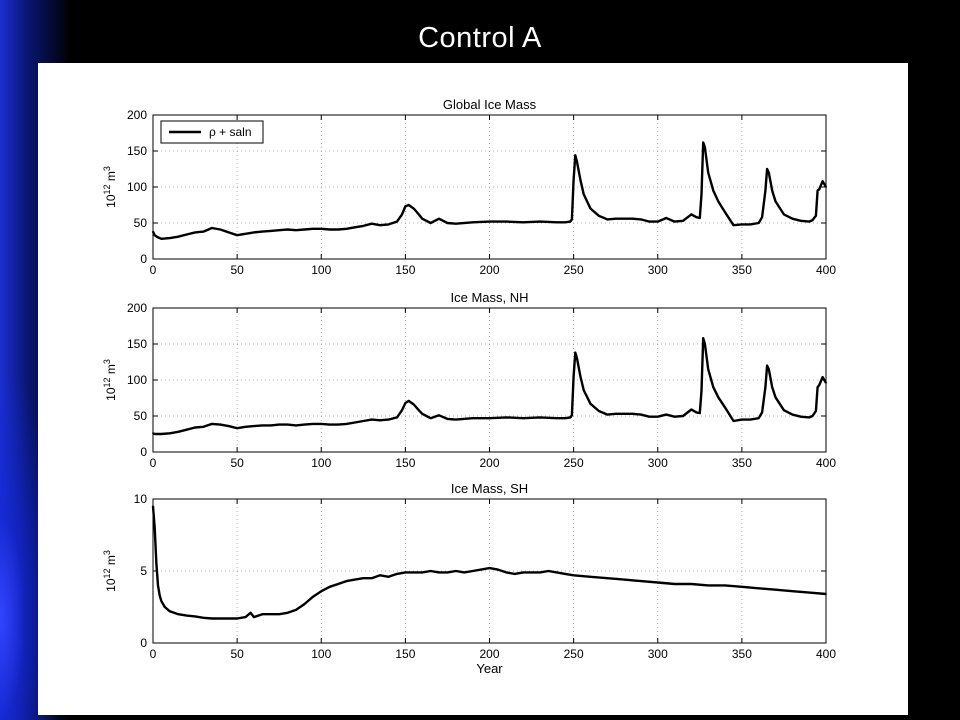 The image size is (960, 720). What do you see at coordinates (489, 297) in the screenshot?
I see `chart-title: Ice Mass, NH` at bounding box center [489, 297].